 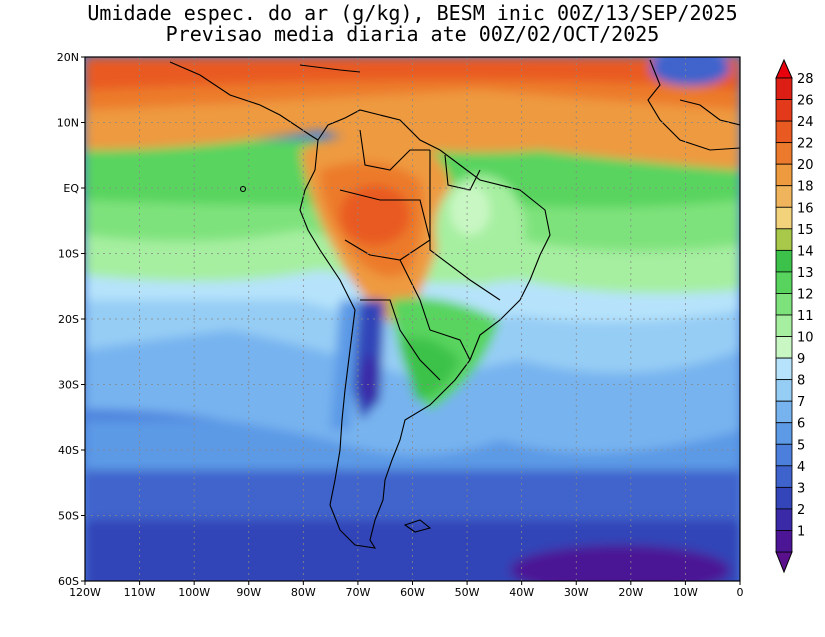 I want to click on border-guianas, so click(x=462, y=172).